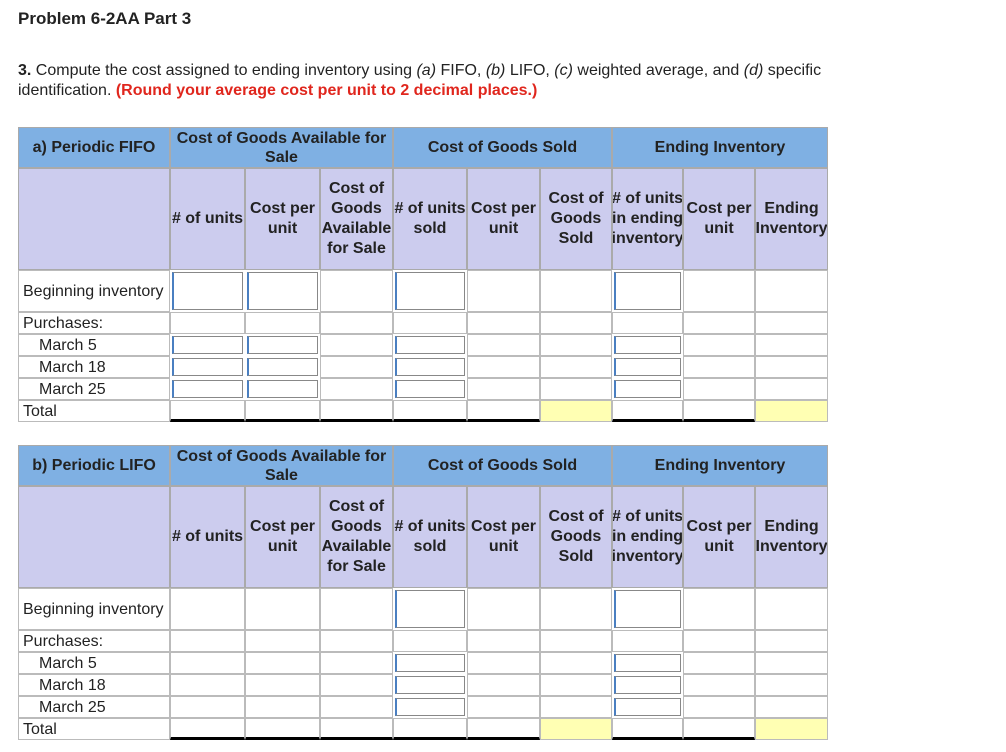 The width and height of the screenshot is (1006, 752). What do you see at coordinates (94, 685) in the screenshot?
I see `row-label: March 18` at bounding box center [94, 685].